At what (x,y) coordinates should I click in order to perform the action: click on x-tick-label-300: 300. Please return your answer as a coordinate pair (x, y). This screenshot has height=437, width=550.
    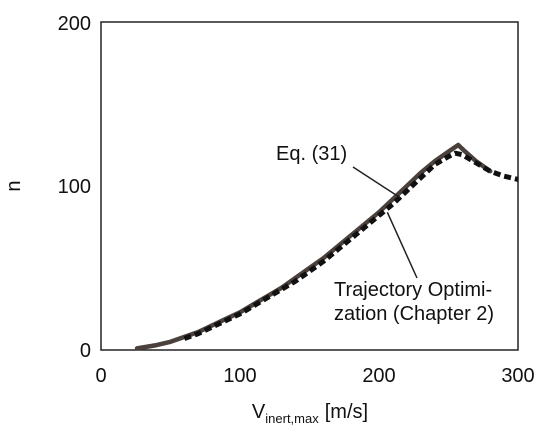
    Looking at the image, I should click on (517, 376).